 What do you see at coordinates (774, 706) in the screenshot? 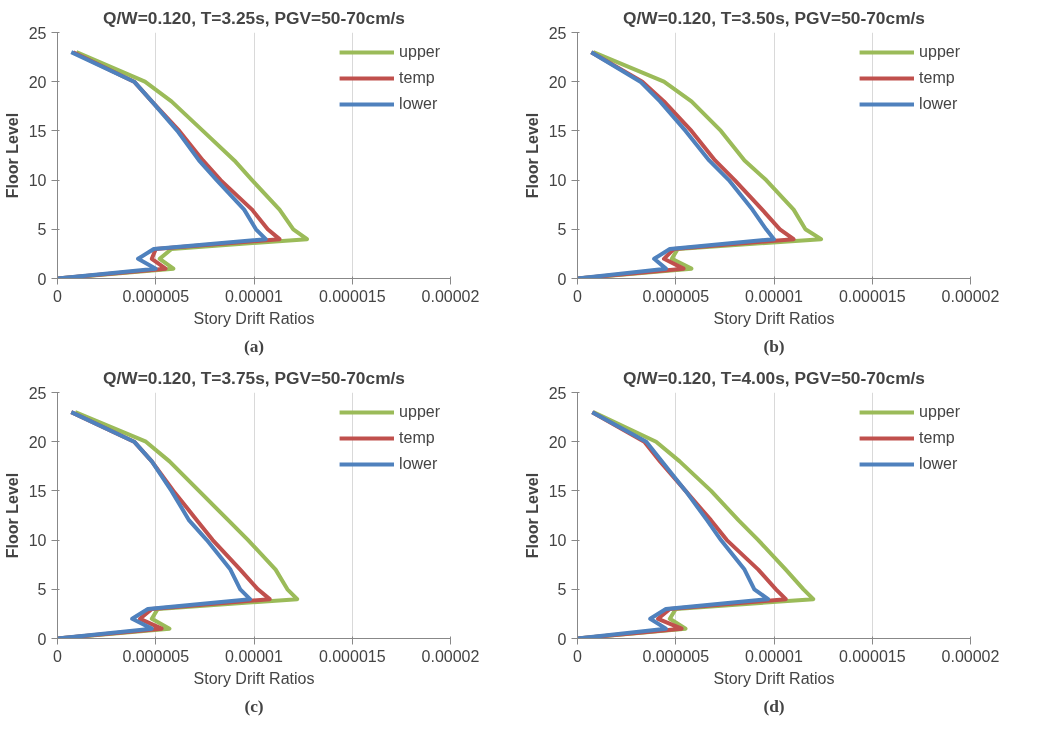
I see `text: (d)` at bounding box center [774, 706].